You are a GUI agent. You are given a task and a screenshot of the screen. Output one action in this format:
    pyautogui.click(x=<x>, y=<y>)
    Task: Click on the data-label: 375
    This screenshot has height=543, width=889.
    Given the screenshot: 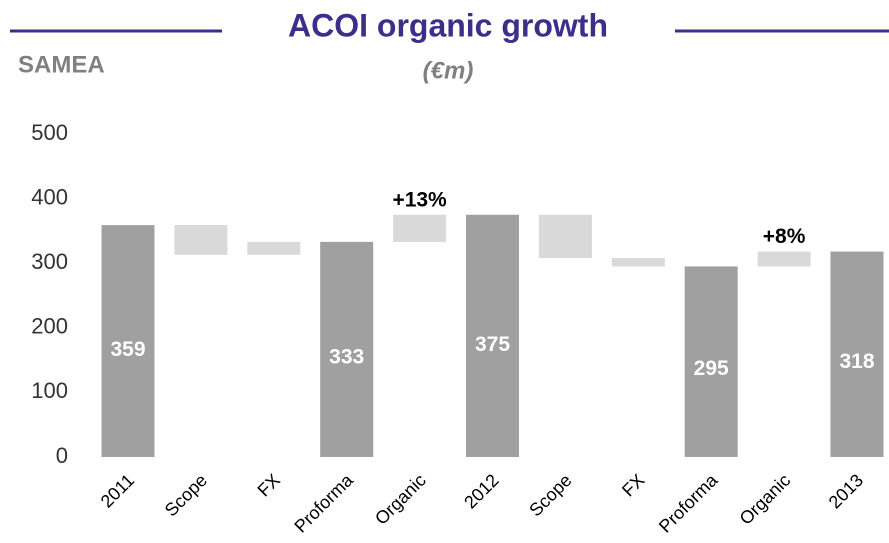 What is the action you would take?
    pyautogui.click(x=492, y=344)
    